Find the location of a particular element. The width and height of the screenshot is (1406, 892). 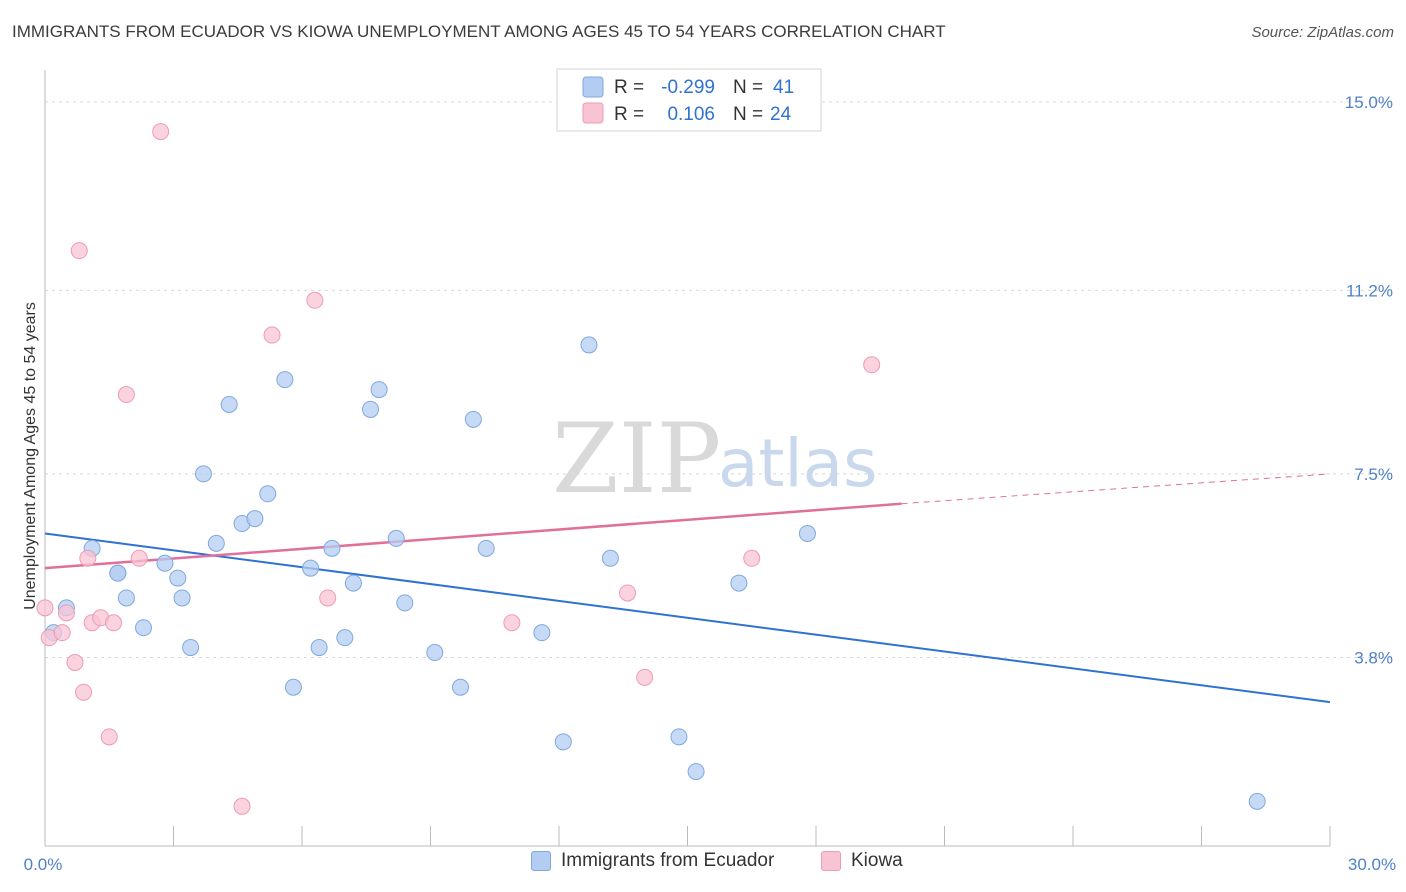

watermark: ZIP atlas is located at coordinates (715, 459).